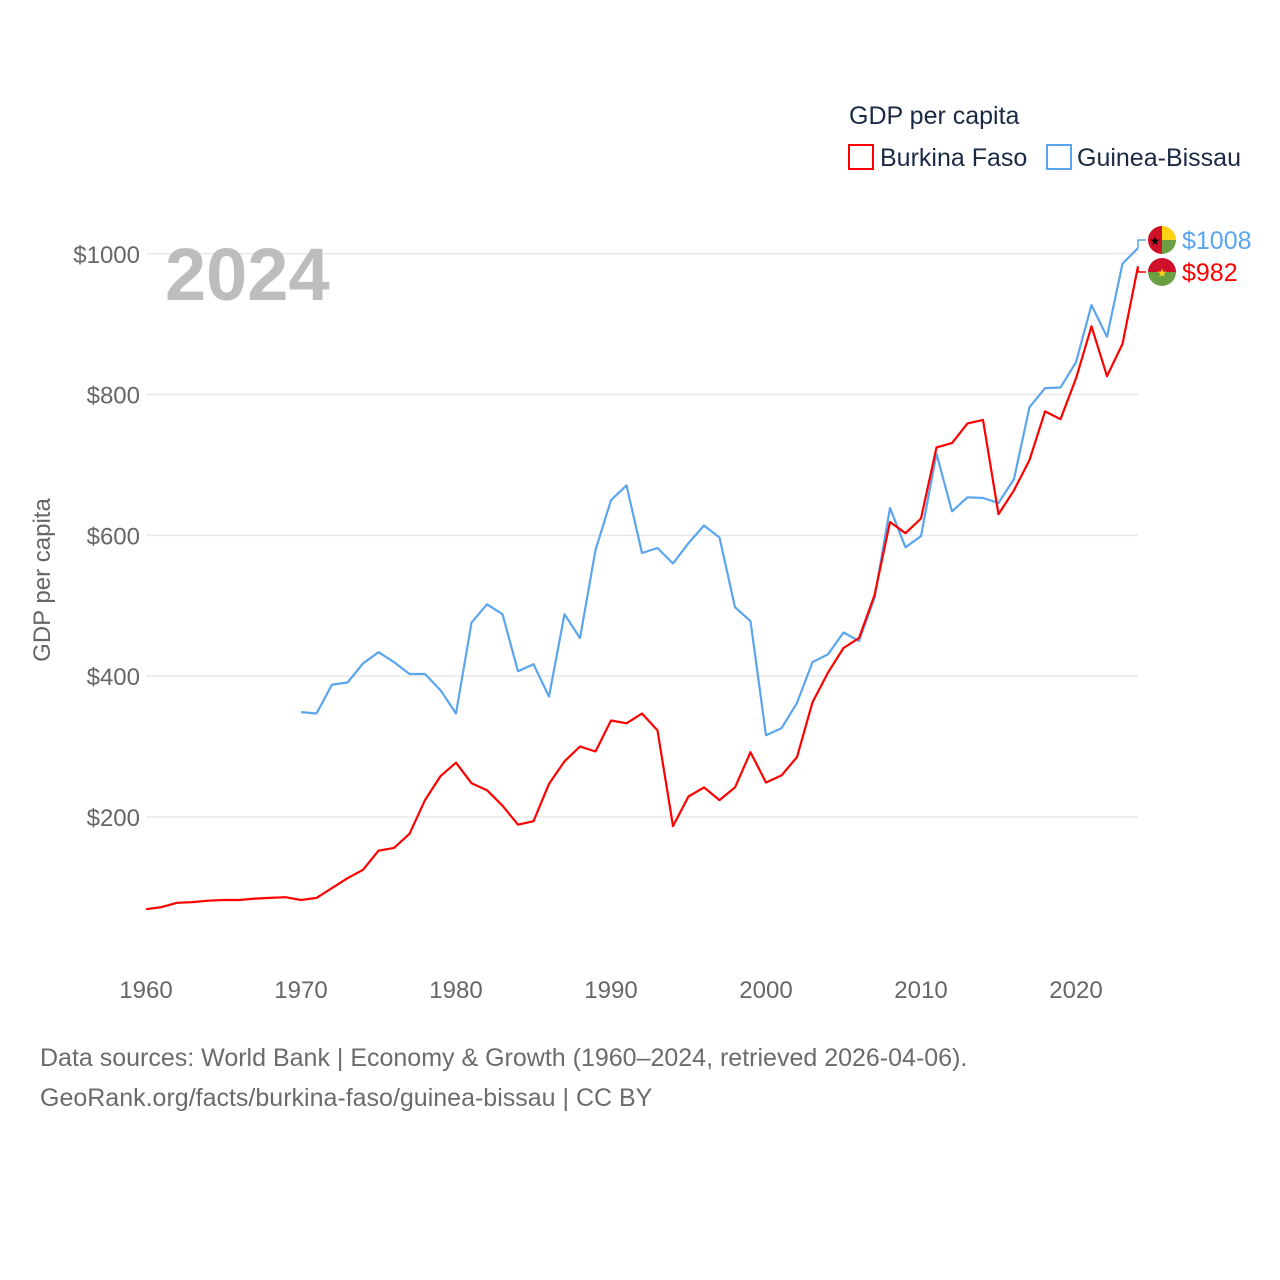 The image size is (1280, 1280). What do you see at coordinates (300, 990) in the screenshot?
I see `x-tick-label: 1970` at bounding box center [300, 990].